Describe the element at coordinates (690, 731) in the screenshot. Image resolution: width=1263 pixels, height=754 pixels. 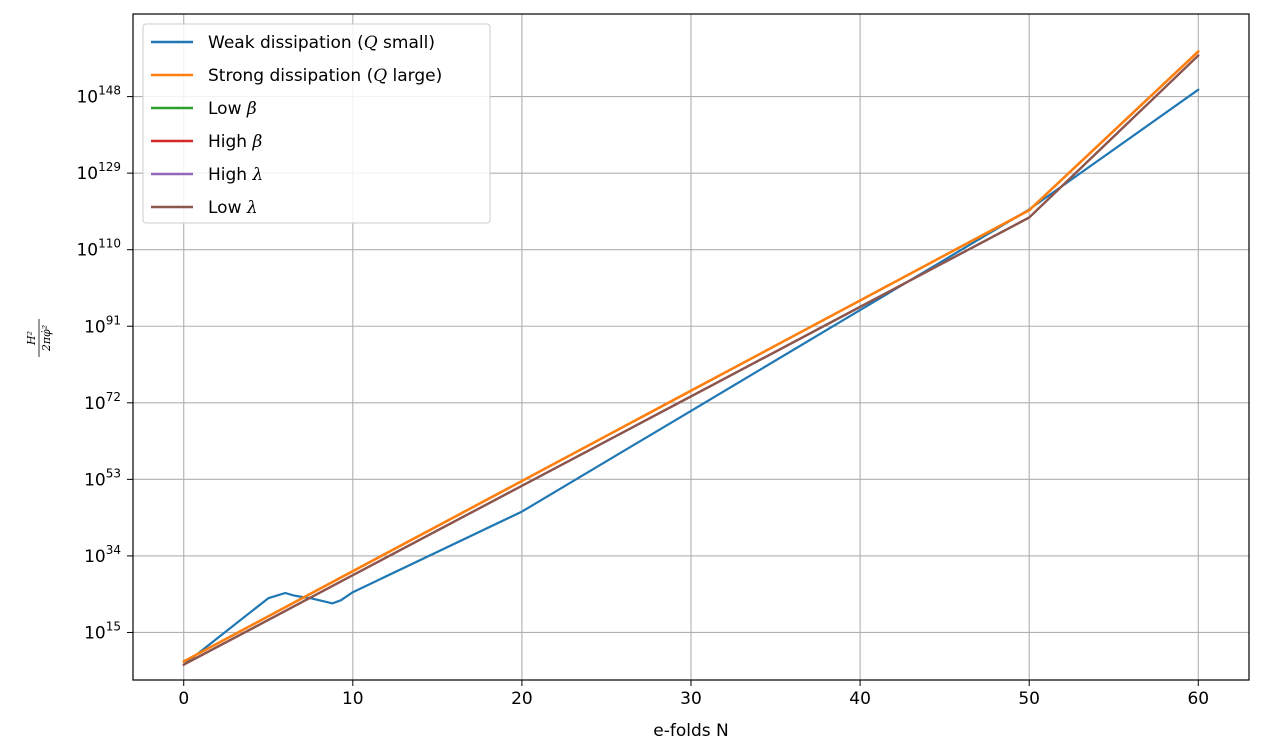
I see `x-axis-label: e-folds N` at that location.